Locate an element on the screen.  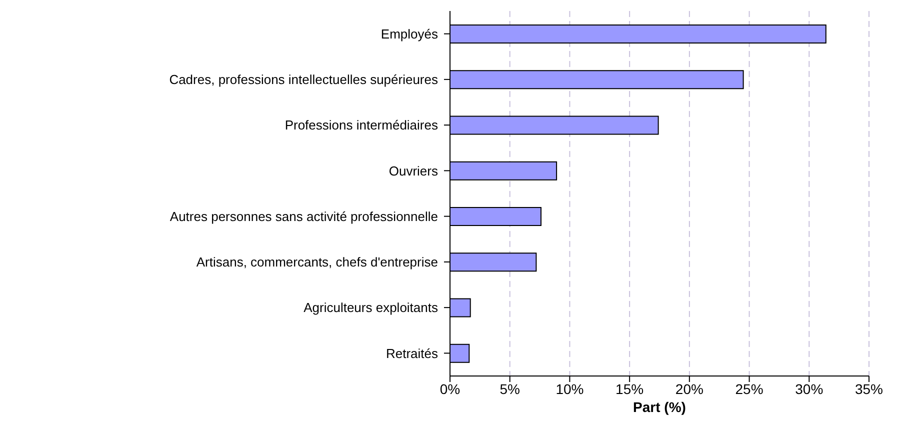
y-tick-label: Cadres, professions intellectuelles supérieures is located at coordinates (303, 80).